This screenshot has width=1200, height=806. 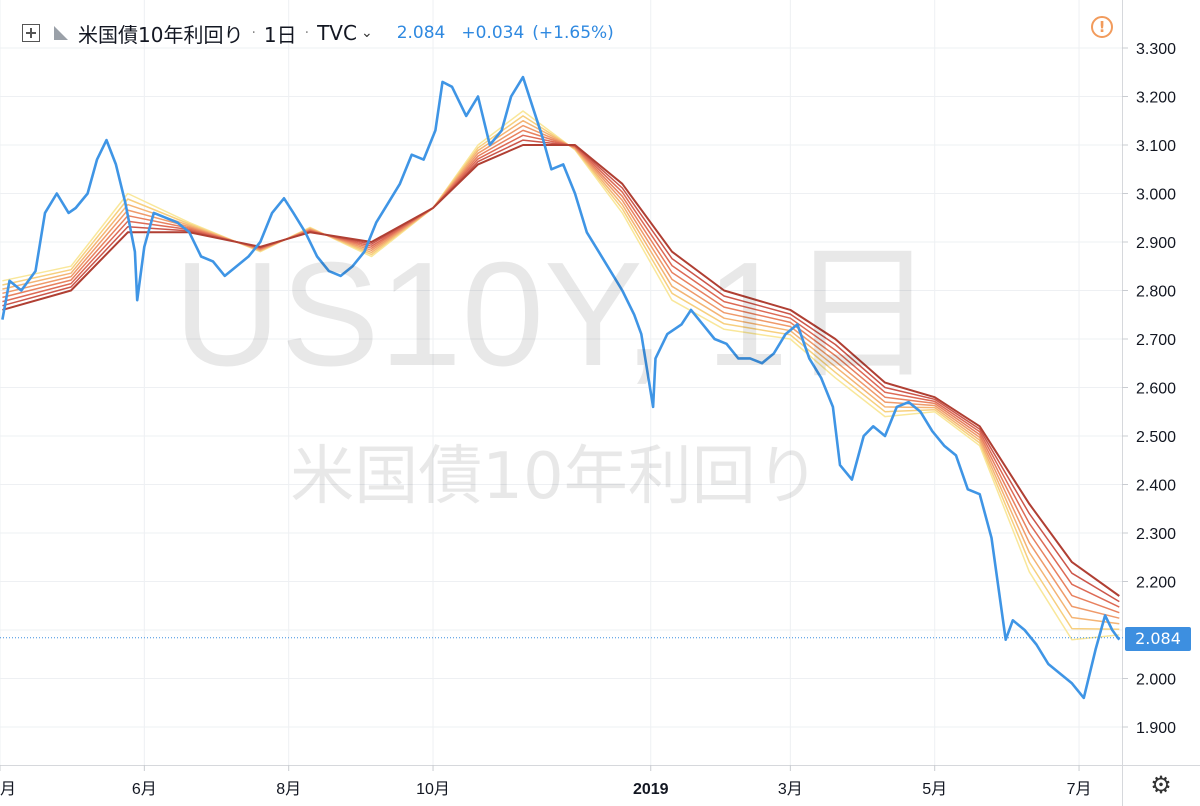 I want to click on y-tick-label: 3.200, so click(x=1156, y=98).